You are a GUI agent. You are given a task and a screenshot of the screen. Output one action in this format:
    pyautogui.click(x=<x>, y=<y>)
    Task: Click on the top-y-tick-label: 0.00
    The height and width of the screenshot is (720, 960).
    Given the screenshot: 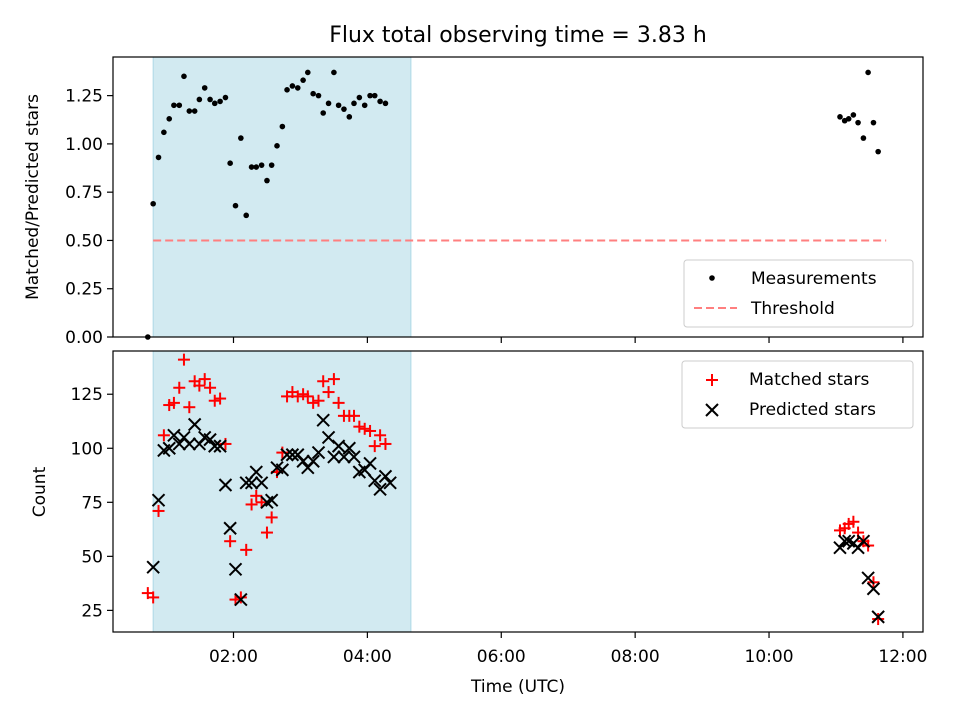 What is the action you would take?
    pyautogui.click(x=84, y=338)
    